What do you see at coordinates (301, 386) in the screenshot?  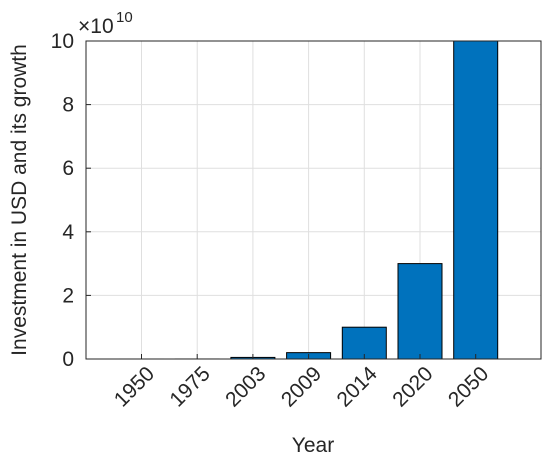 I see `x-tick-label: 2009` at bounding box center [301, 386].